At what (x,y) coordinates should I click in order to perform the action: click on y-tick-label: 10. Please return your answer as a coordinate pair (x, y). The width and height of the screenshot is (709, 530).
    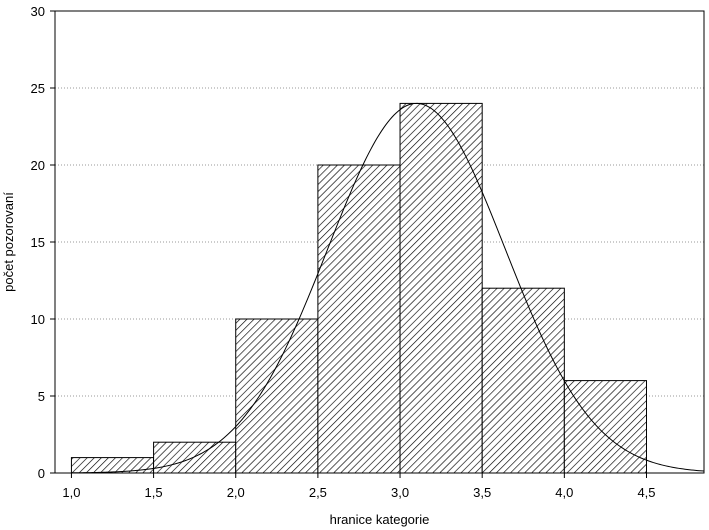
    Looking at the image, I should click on (38, 319).